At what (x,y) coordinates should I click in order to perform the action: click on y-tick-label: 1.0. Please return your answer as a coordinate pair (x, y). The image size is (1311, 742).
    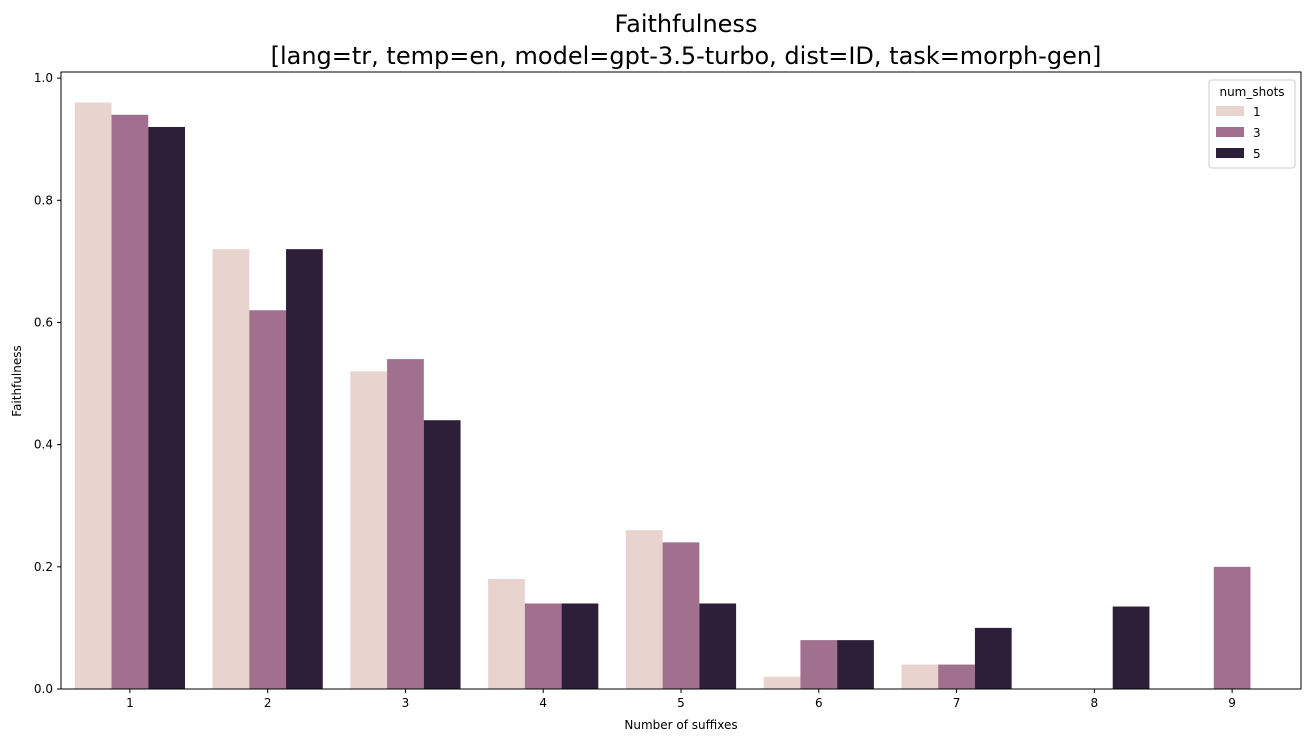
    Looking at the image, I should click on (43, 78).